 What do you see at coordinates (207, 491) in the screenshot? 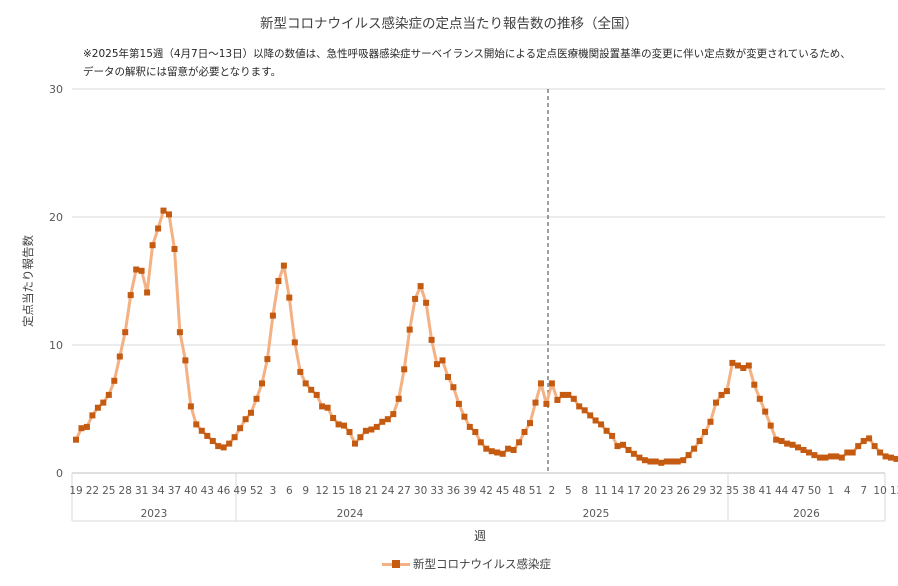
I see `x-tick-label: 43` at bounding box center [207, 491].